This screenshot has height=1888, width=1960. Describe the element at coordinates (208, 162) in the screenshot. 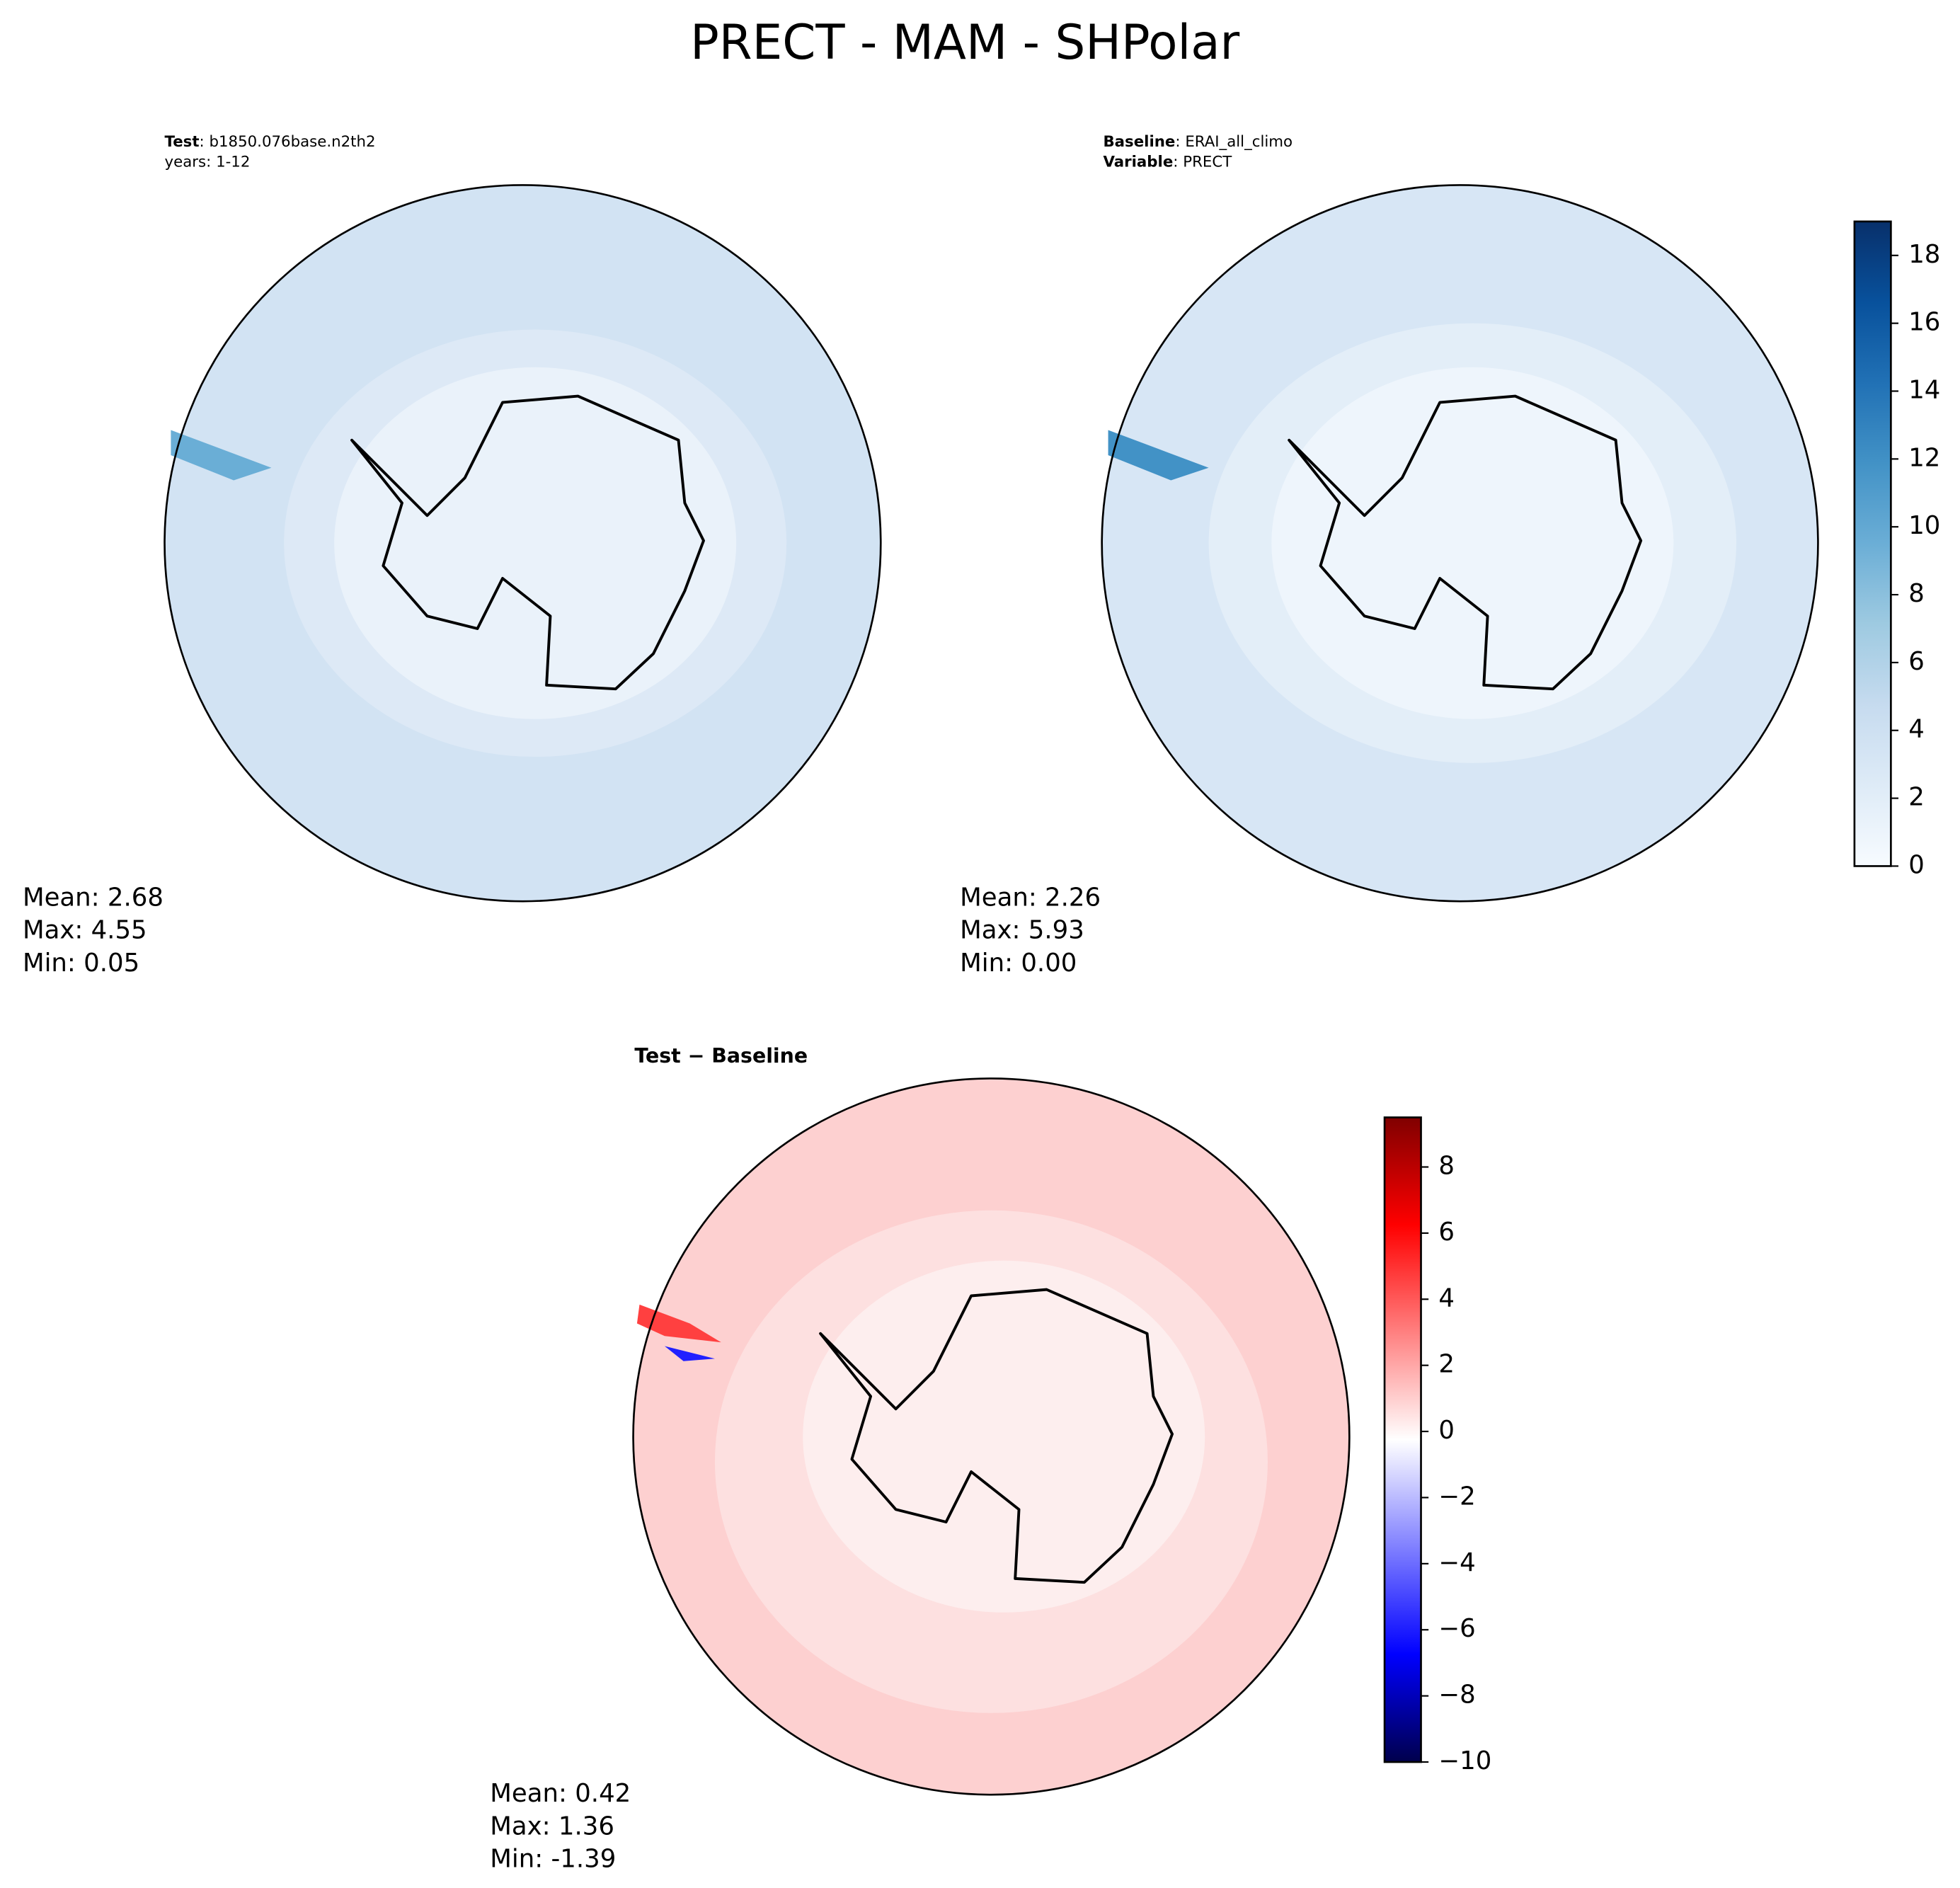

I see `panel-label: years: 1-12` at that location.